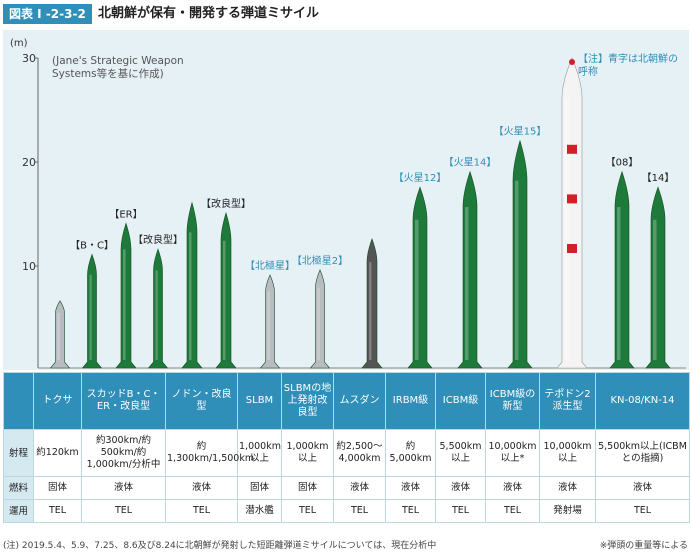  I want to click on table-row: 燃料 固体 液体 液体 固体 固体 液体 液体 液体 液体 液体 液体, so click(346, 488).